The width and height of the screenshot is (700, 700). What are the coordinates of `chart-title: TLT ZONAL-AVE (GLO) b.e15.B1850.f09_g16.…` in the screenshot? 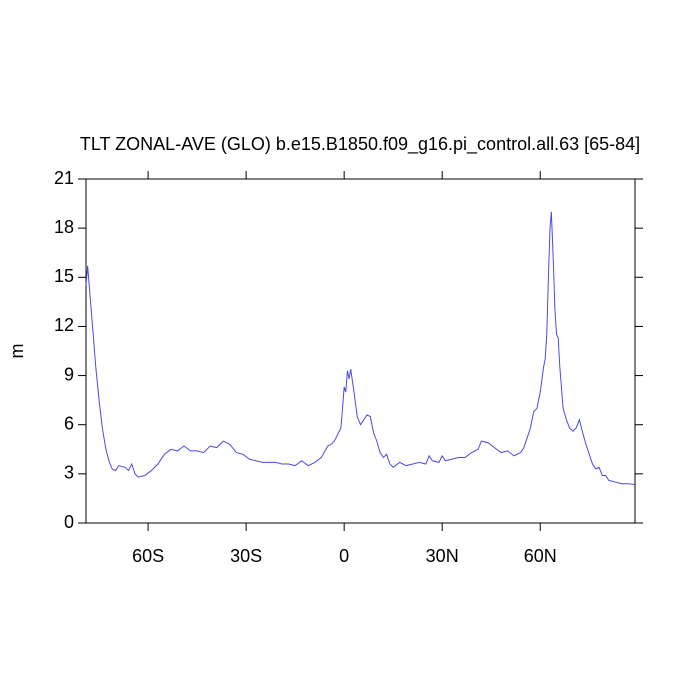 It's located at (360, 144).